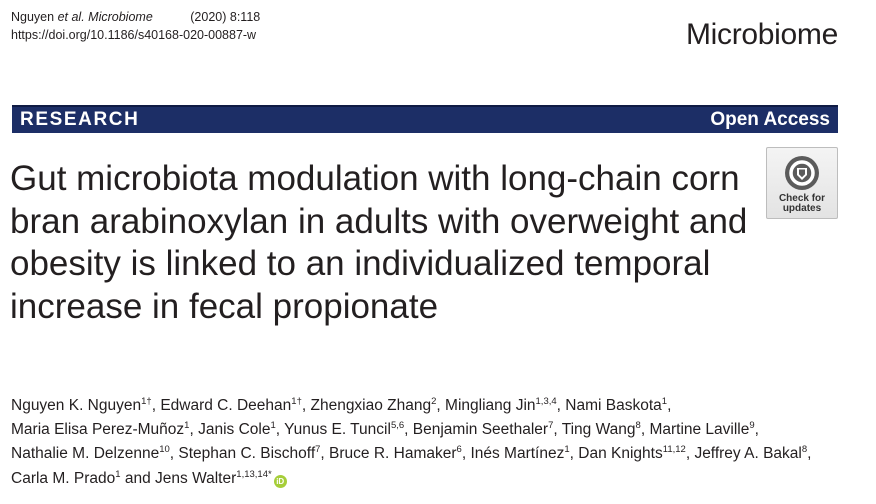 This screenshot has height=504, width=876. Describe the element at coordinates (748, 454) in the screenshot. I see `author-name: Jeffrey A. Bakal` at that location.